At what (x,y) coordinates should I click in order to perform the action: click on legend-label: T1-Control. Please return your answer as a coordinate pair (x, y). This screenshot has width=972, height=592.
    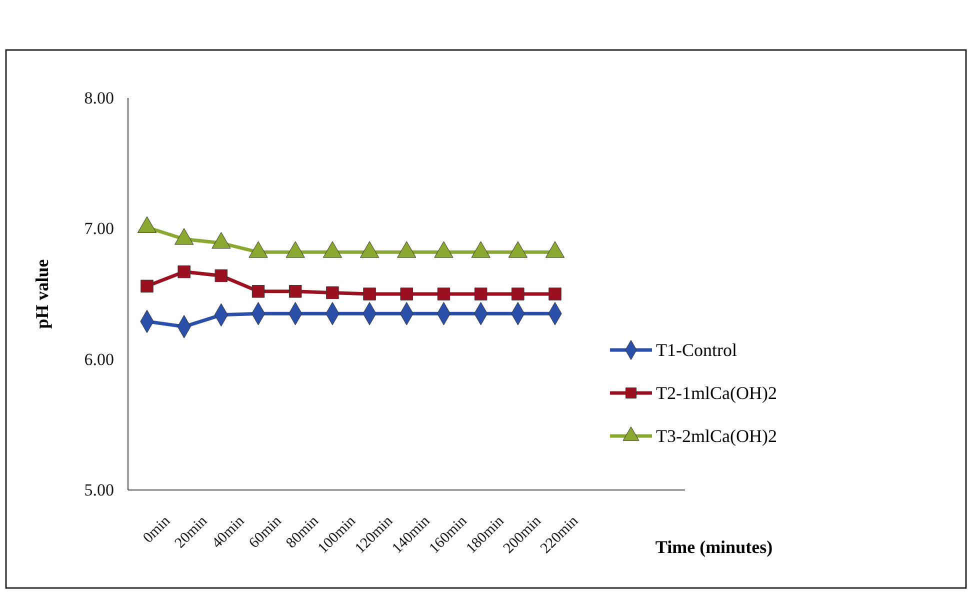
    Looking at the image, I should click on (696, 350).